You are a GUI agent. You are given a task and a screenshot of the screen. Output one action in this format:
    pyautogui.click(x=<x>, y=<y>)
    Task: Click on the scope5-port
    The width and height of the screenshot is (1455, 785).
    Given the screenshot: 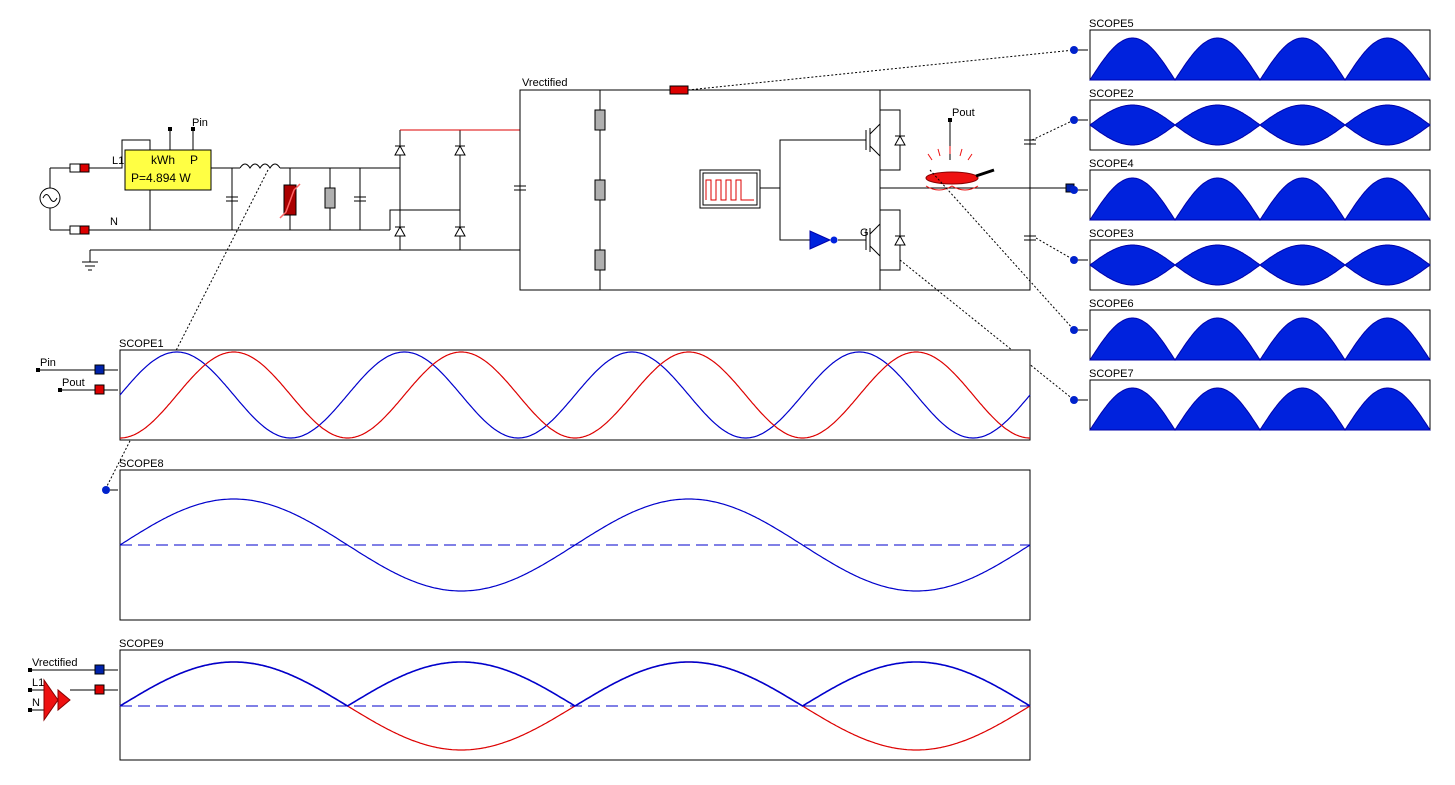 What is the action you would take?
    pyautogui.click(x=1074, y=50)
    